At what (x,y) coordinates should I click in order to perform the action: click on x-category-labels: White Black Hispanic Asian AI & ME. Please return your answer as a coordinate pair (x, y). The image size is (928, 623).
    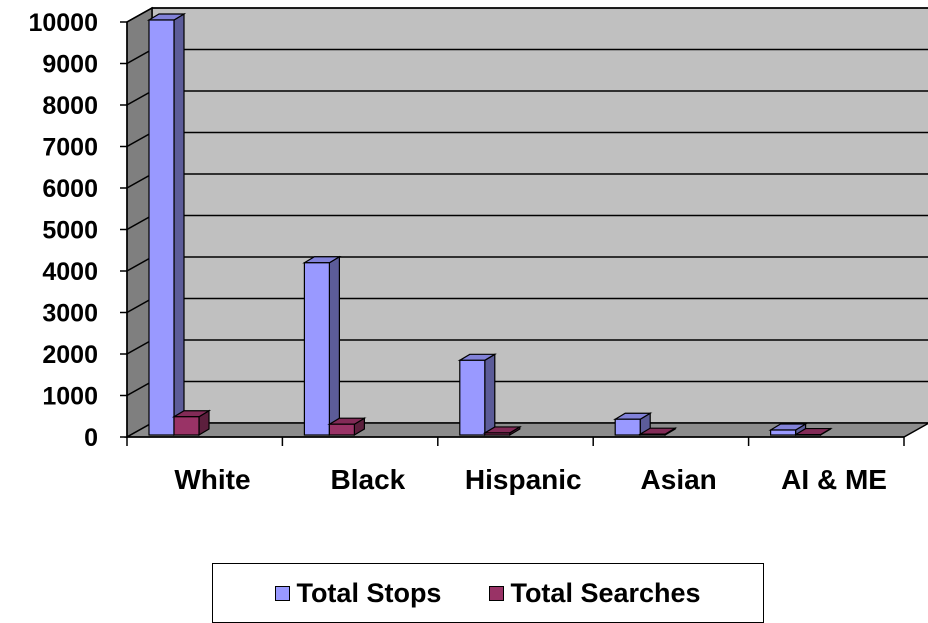
    Looking at the image, I should click on (530, 479).